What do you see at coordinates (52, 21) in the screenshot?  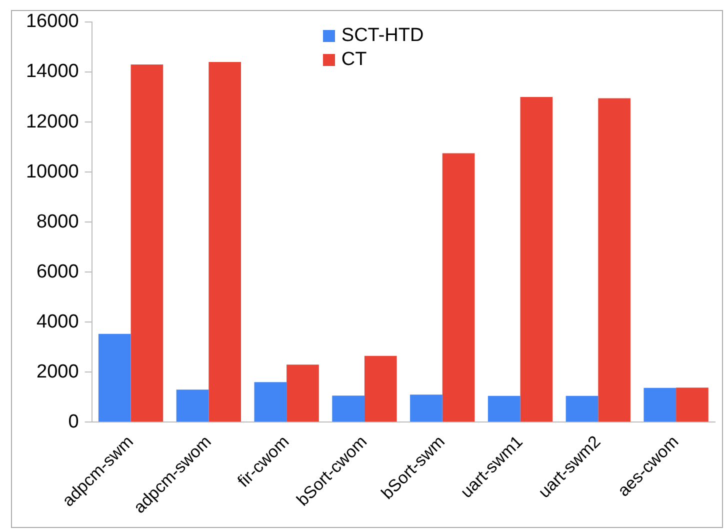 I see `y-tick-label: 16000` at bounding box center [52, 21].